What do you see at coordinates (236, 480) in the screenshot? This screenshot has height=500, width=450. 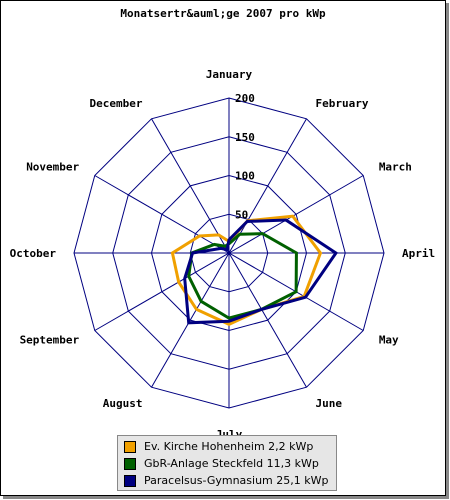 I see `legend-label-series-3: Paracelsus-Gymnasium 25,1 kWp` at bounding box center [236, 480].